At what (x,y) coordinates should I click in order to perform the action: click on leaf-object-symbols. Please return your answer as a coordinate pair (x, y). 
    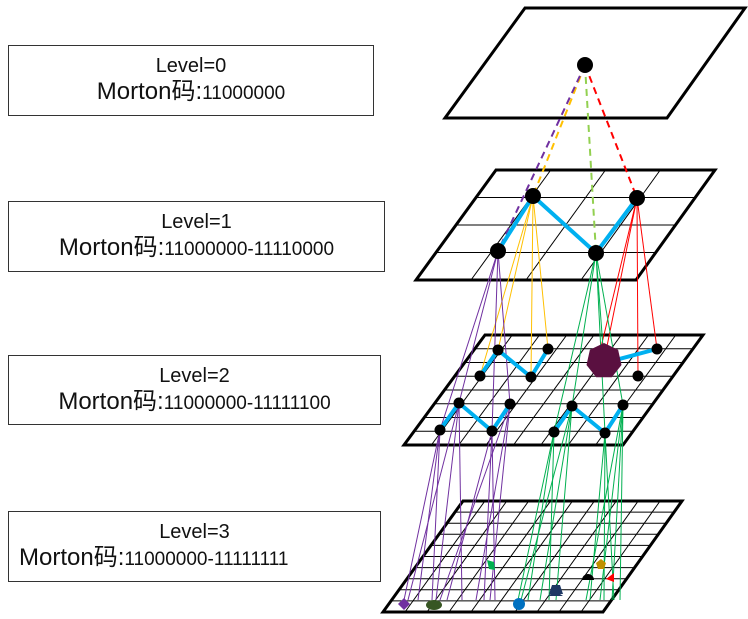
    Looking at the image, I should click on (506, 584).